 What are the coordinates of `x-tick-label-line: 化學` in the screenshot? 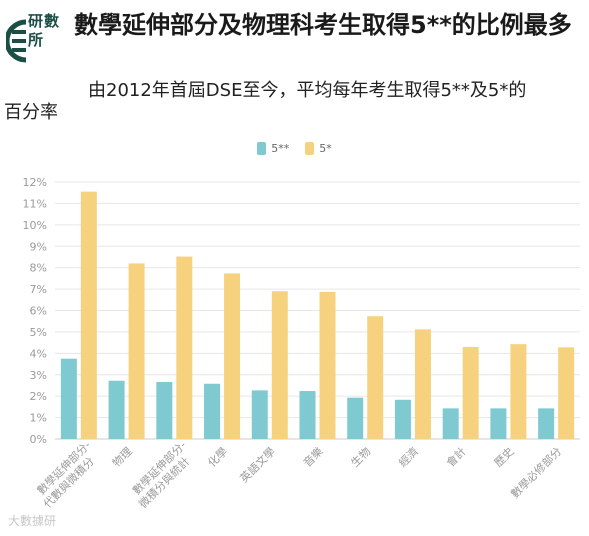 It's located at (217, 456).